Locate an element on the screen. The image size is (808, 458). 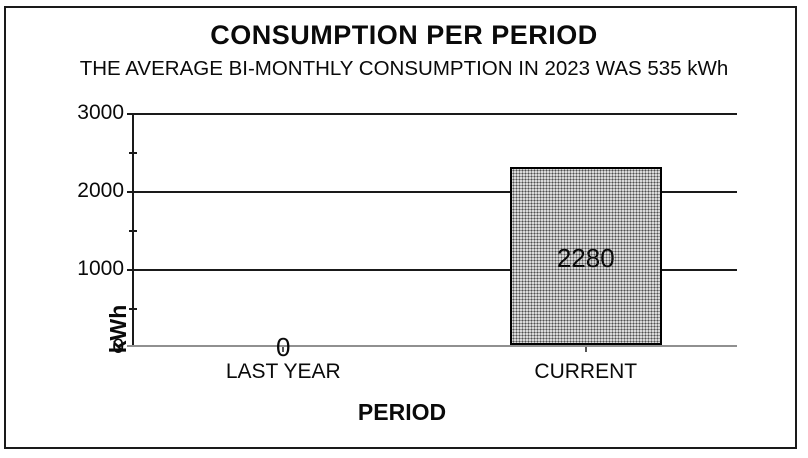
y-tick-label: 0 is located at coordinates (118, 346).